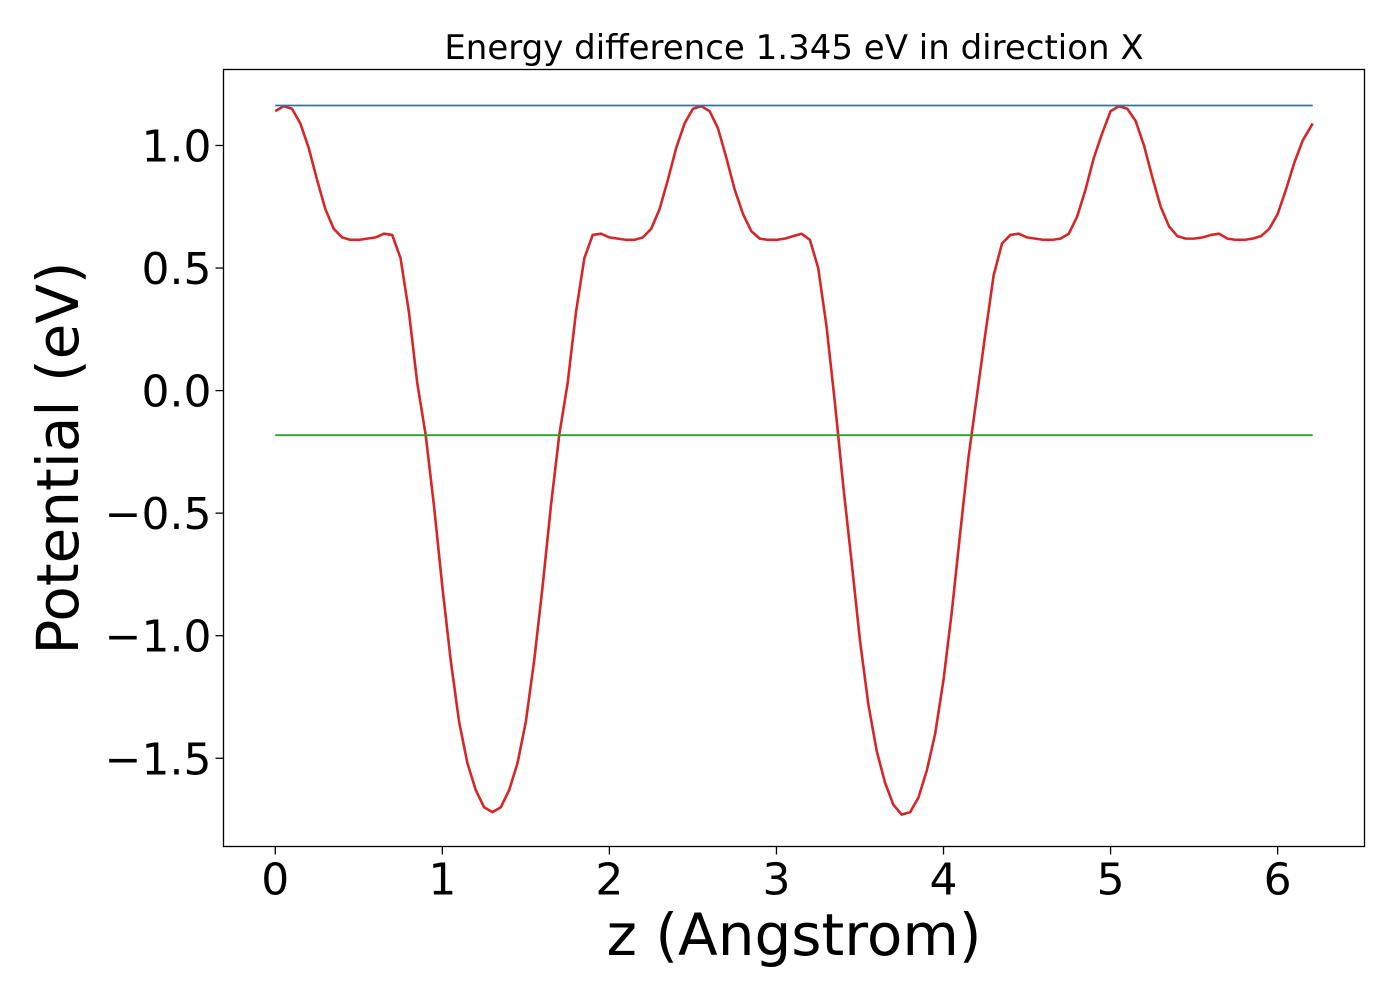  Describe the element at coordinates (442, 880) in the screenshot. I see `x-tick-label: 1` at that location.